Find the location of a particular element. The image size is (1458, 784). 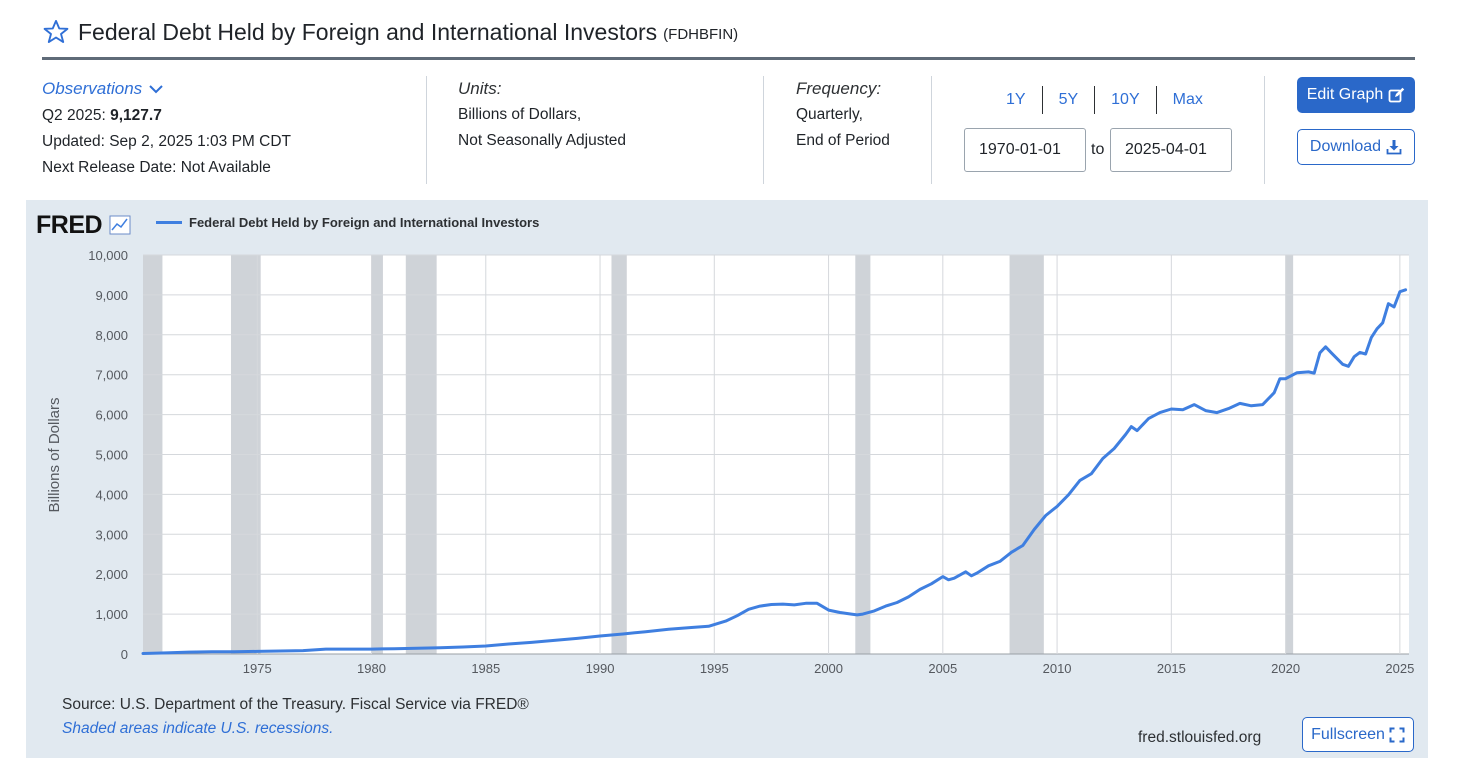

frequency-line2: End of Period is located at coordinates (843, 140).